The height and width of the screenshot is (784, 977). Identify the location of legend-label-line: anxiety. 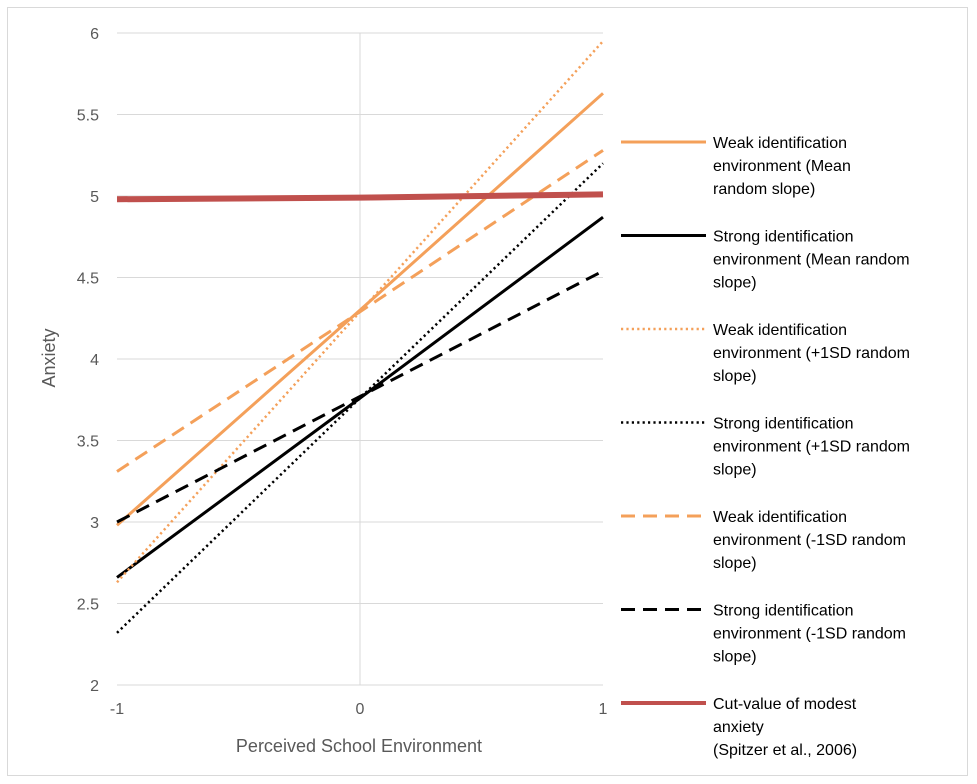
(738, 727).